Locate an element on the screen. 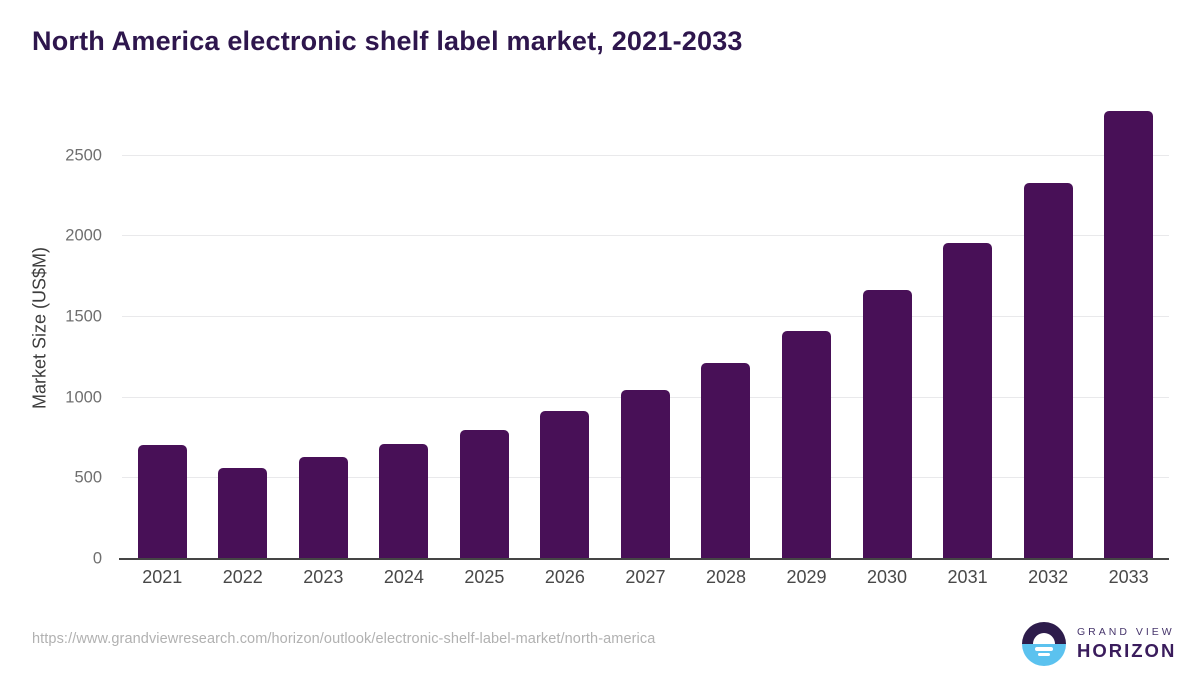 The width and height of the screenshot is (1200, 675). bar-slot-2027 is located at coordinates (645, 474).